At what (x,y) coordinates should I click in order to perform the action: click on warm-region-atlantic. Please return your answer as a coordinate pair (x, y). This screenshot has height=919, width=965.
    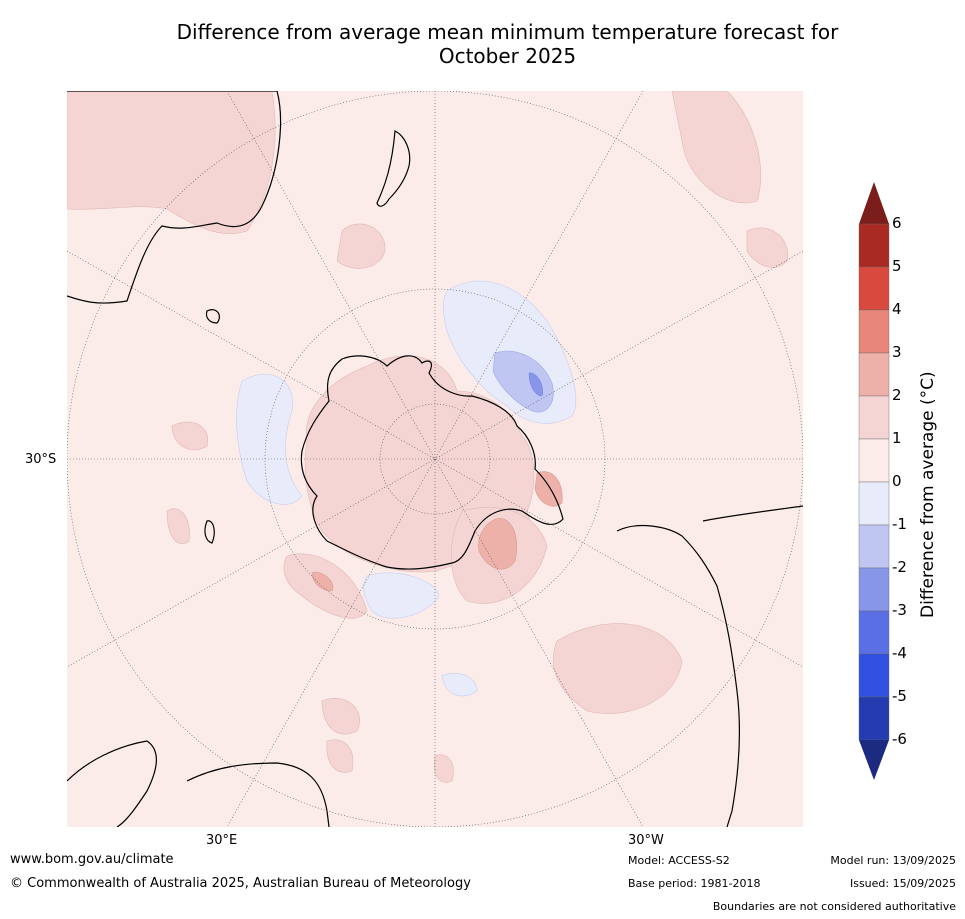
    Looking at the image, I should click on (618, 668).